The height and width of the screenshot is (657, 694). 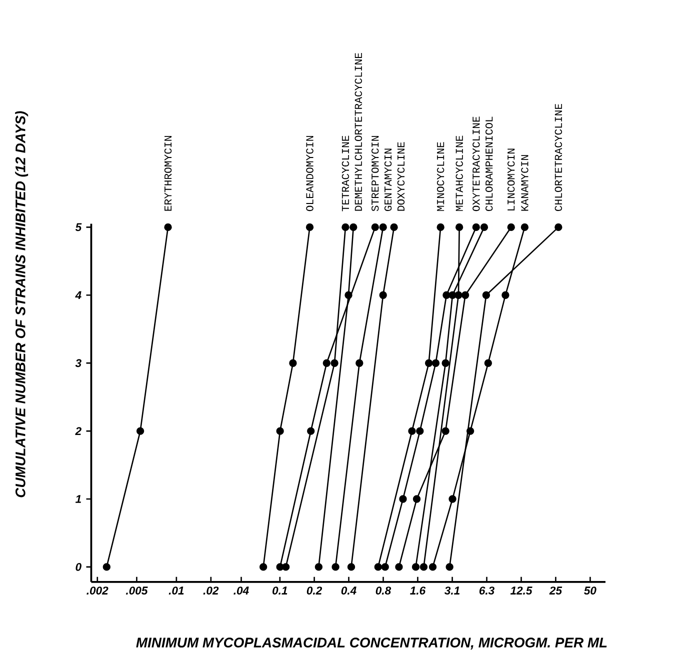 What do you see at coordinates (401, 176) in the screenshot?
I see `text: DOXYCYCLINE` at bounding box center [401, 176].